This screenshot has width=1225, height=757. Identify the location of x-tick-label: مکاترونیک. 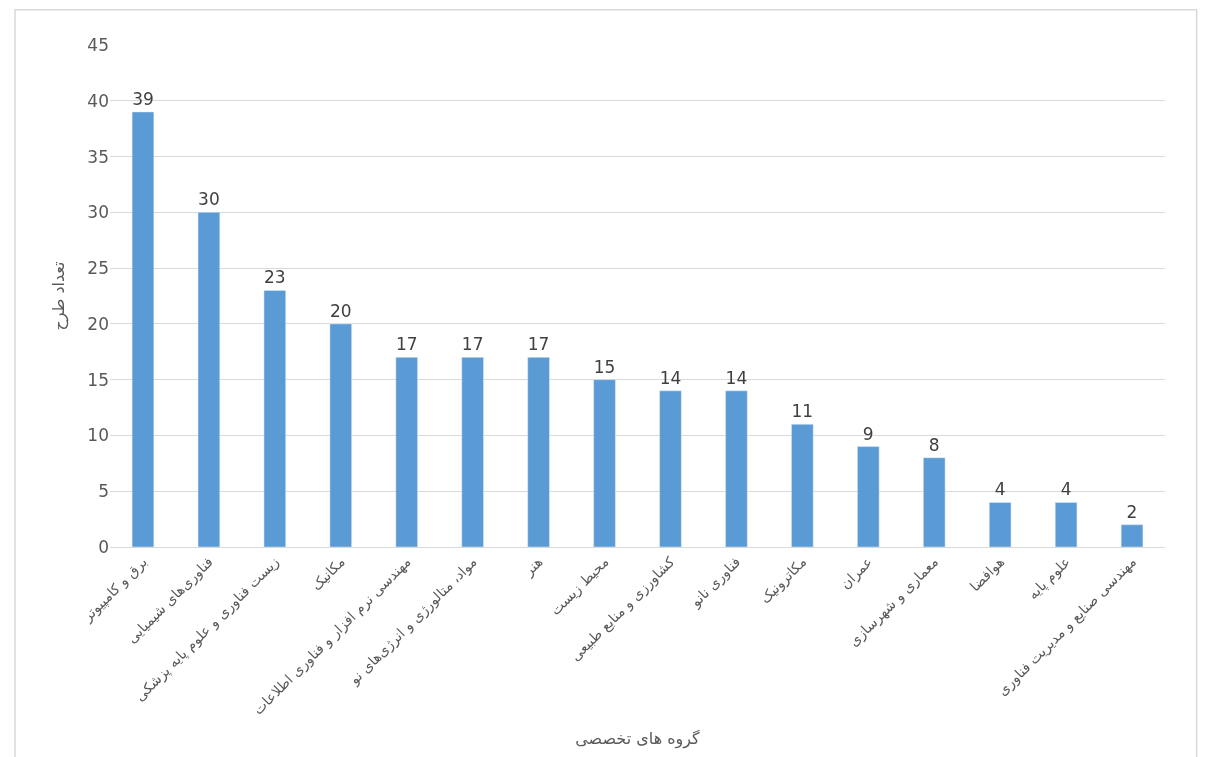
(783, 580).